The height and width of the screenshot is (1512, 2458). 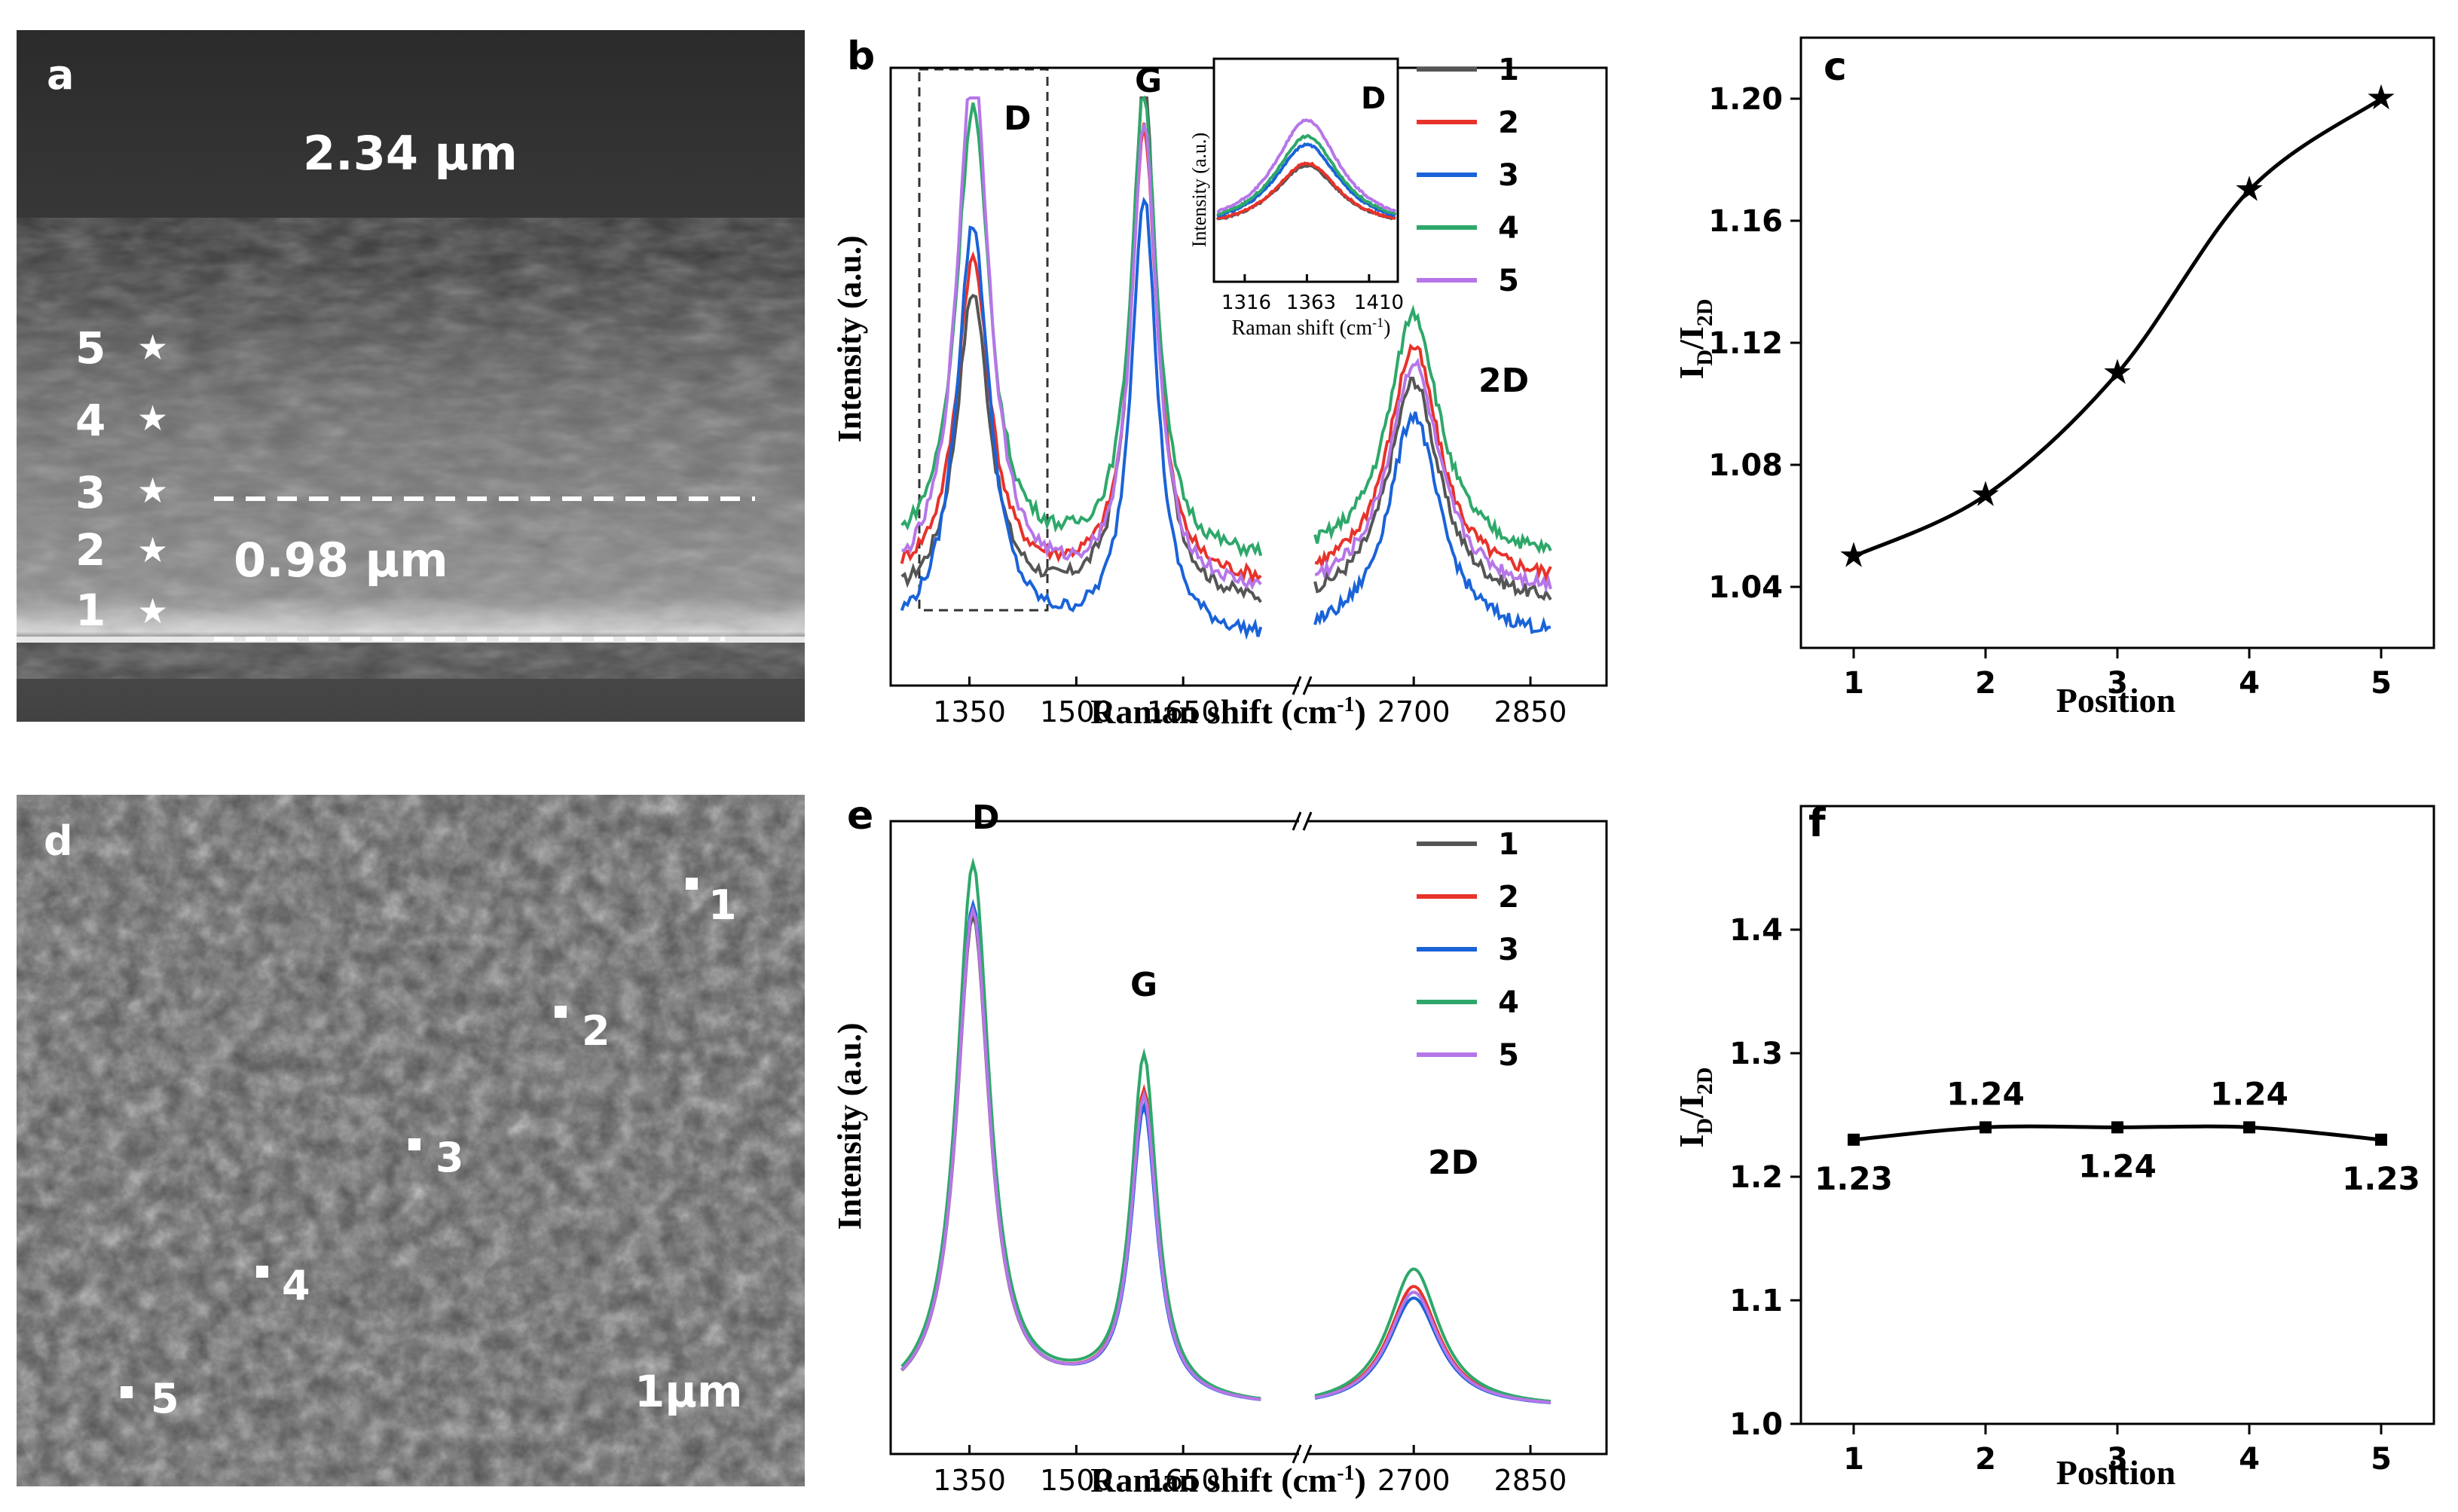 I want to click on y-tick-label: 1.16, so click(x=1745, y=221).